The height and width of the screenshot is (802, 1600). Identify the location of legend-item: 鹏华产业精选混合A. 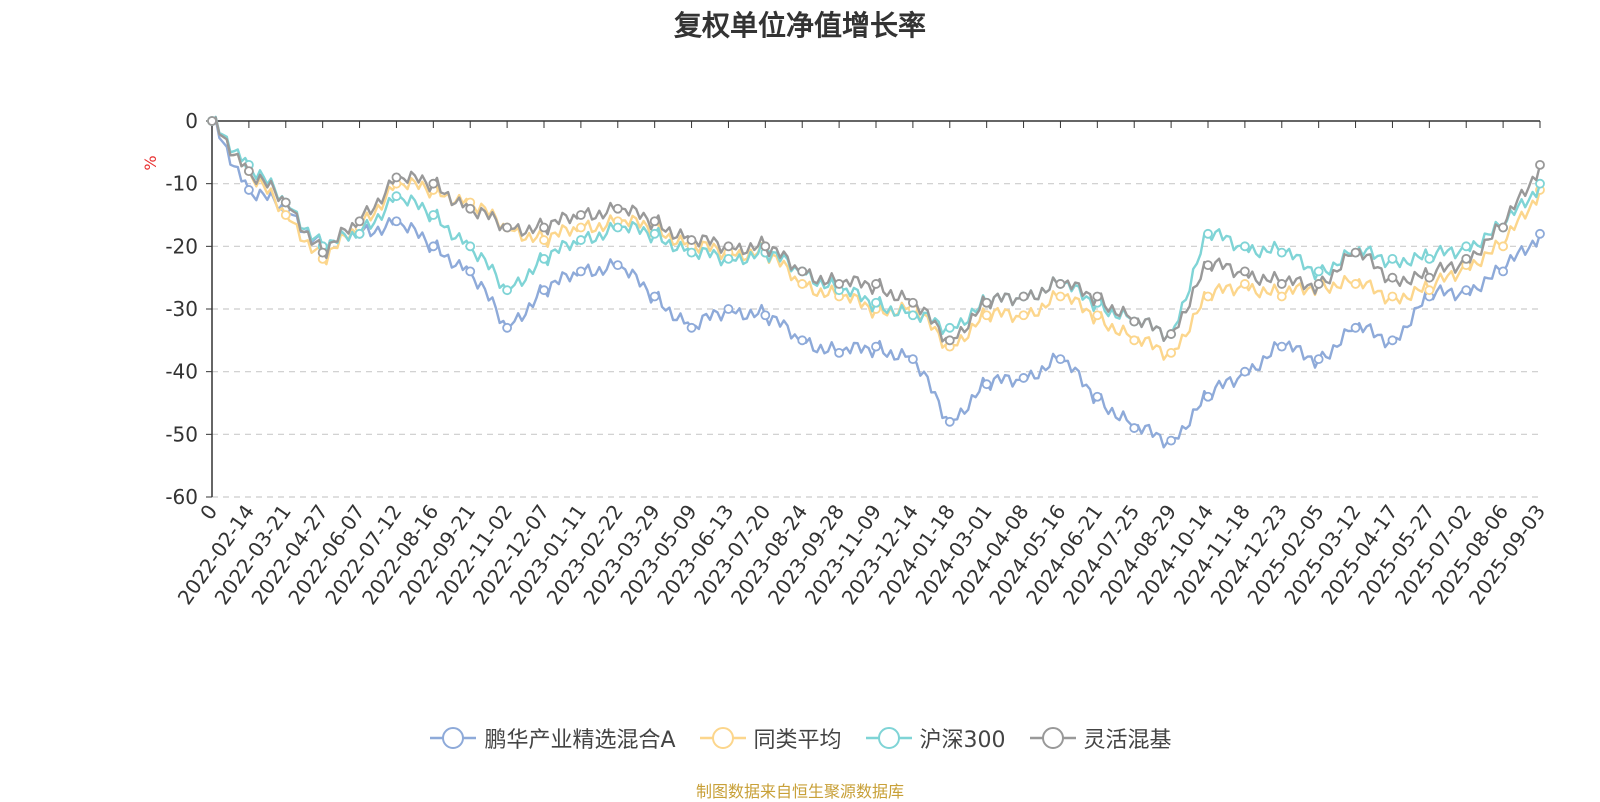
(552, 738).